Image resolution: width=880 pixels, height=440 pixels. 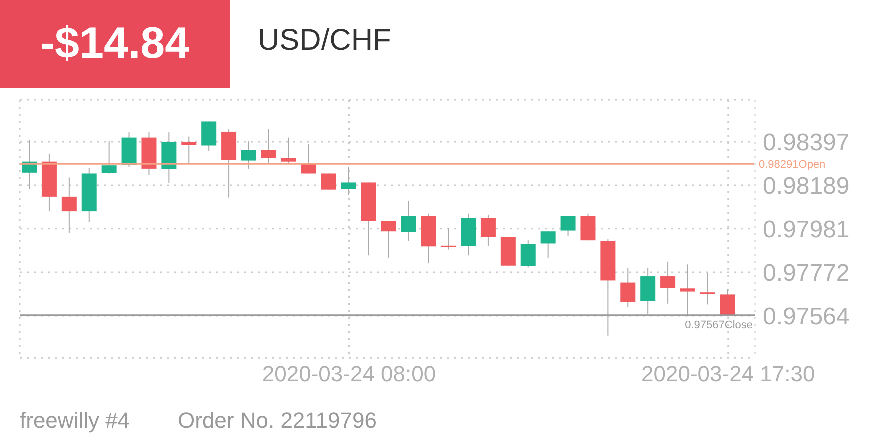 I want to click on text: Order No. 22119796, so click(x=277, y=421).